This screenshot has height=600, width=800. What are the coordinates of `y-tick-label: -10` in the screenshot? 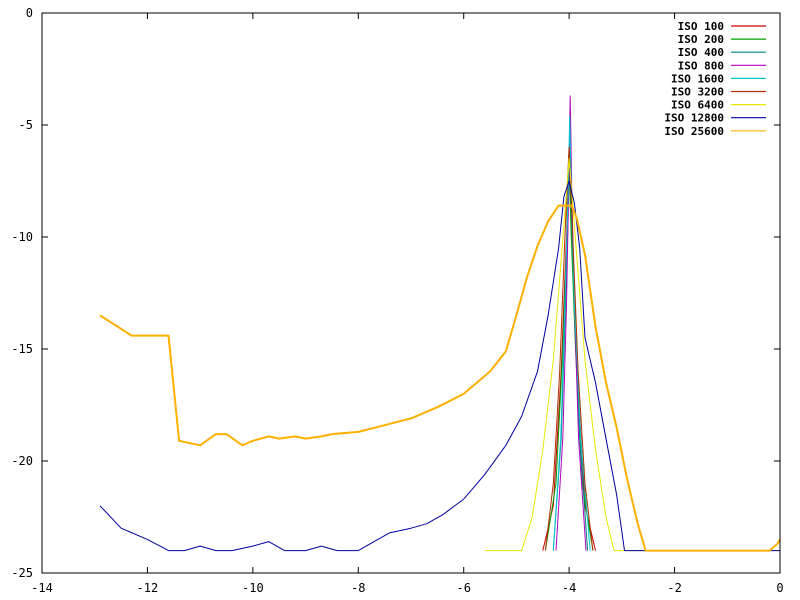 It's located at (22, 237).